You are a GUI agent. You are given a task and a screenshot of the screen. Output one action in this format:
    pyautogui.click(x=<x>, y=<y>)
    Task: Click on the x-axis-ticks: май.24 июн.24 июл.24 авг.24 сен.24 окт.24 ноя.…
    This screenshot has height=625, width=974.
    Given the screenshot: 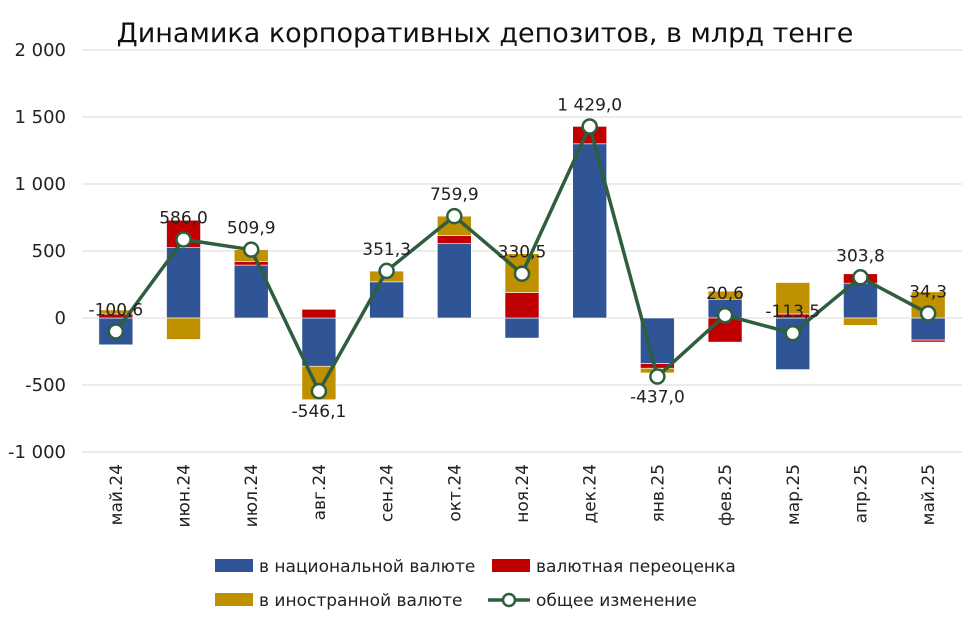 What is the action you would take?
    pyautogui.click(x=523, y=496)
    